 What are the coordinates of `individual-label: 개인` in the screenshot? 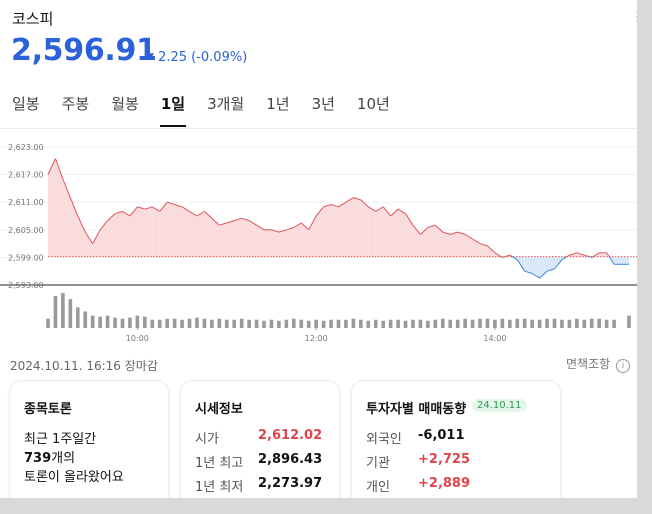 It's located at (378, 487).